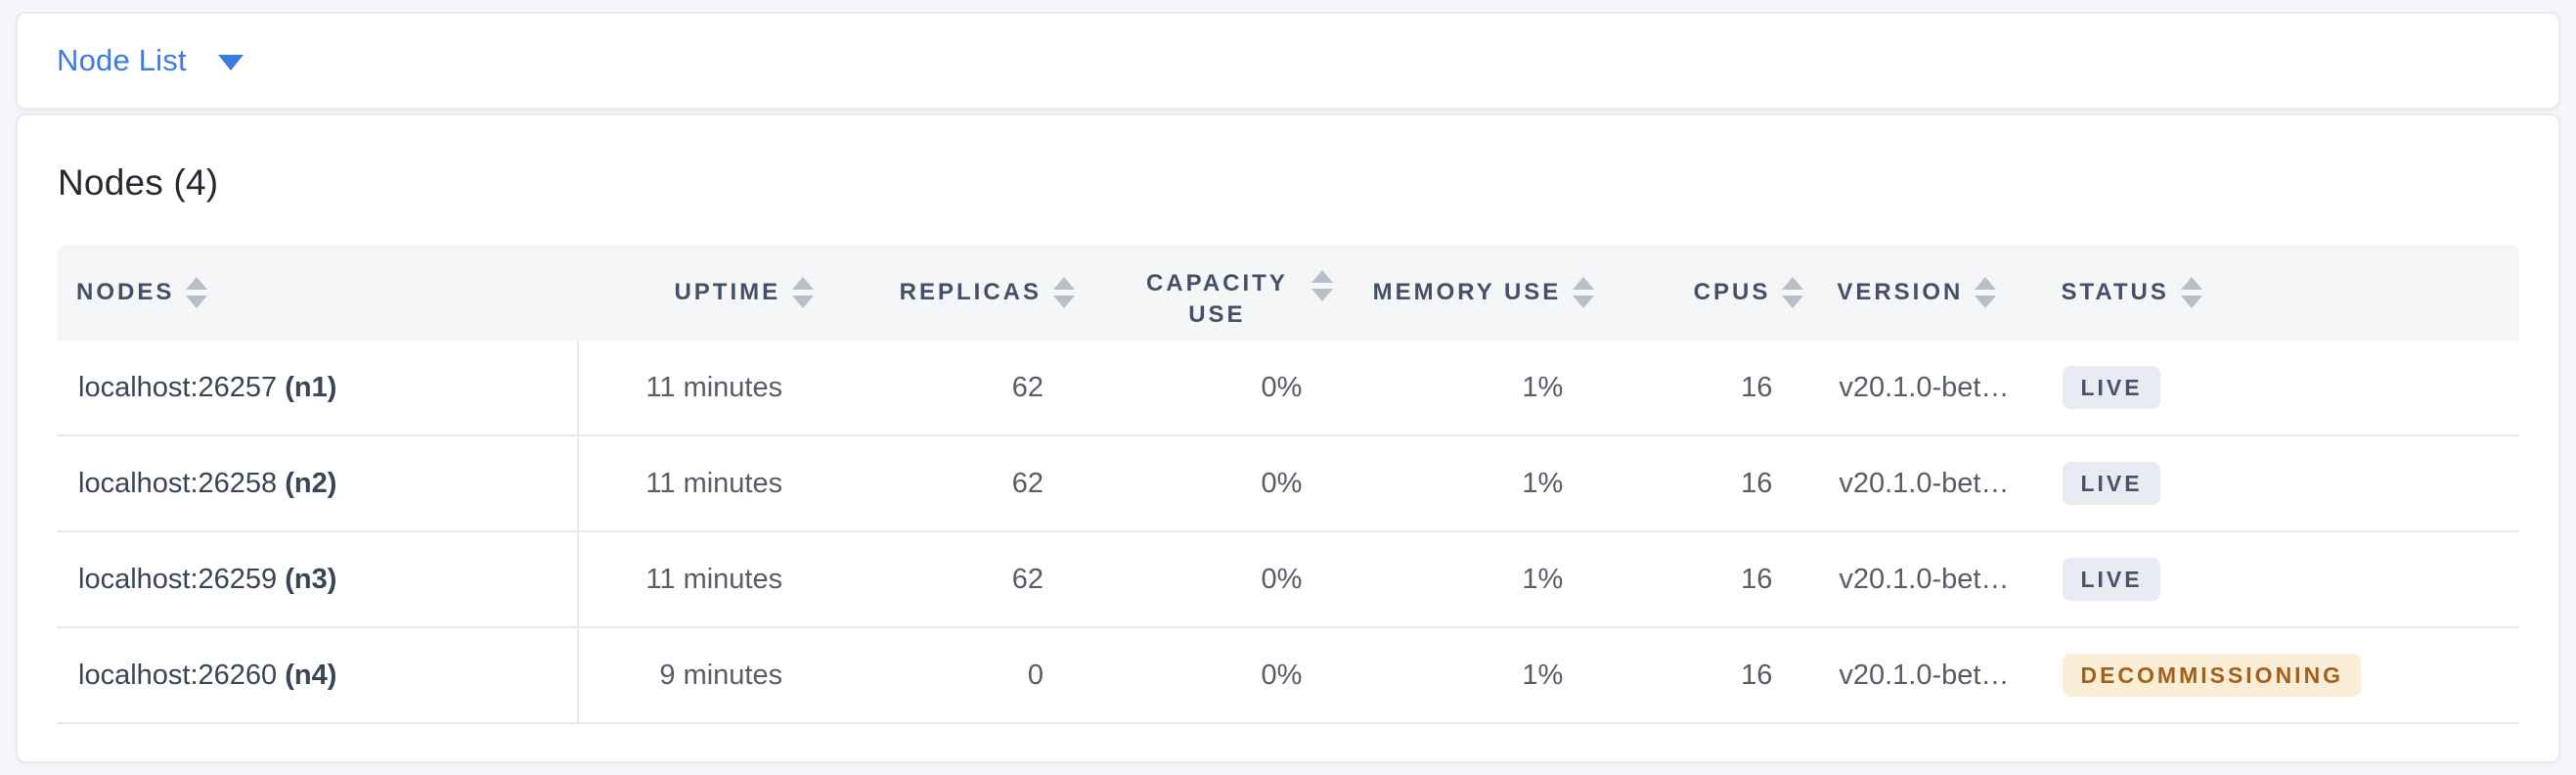 This screenshot has width=2576, height=775. What do you see at coordinates (138, 182) in the screenshot?
I see `page-title: Nodes (4)` at bounding box center [138, 182].